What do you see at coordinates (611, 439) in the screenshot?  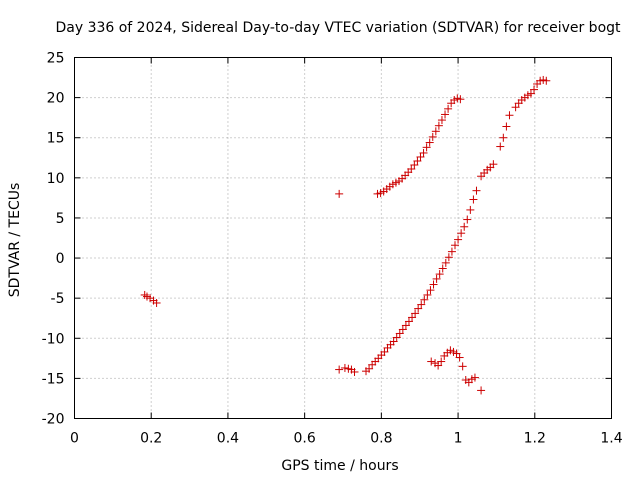 I see `x-tick-label: 1.4` at bounding box center [611, 439].